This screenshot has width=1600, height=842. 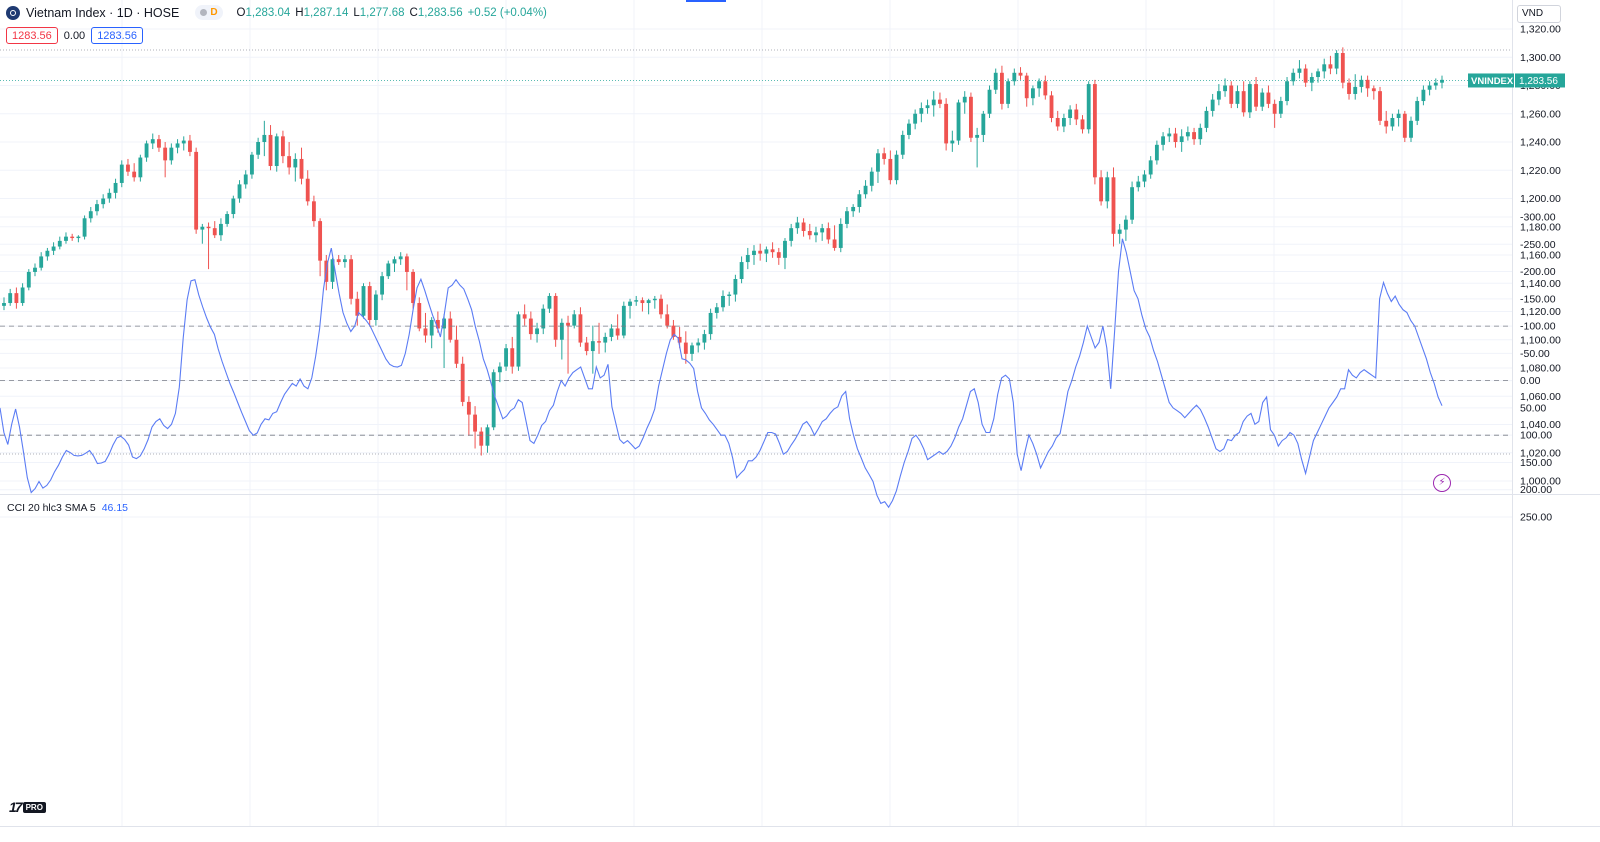 What do you see at coordinates (74, 35) in the screenshot?
I see `spread-value: 0.00` at bounding box center [74, 35].